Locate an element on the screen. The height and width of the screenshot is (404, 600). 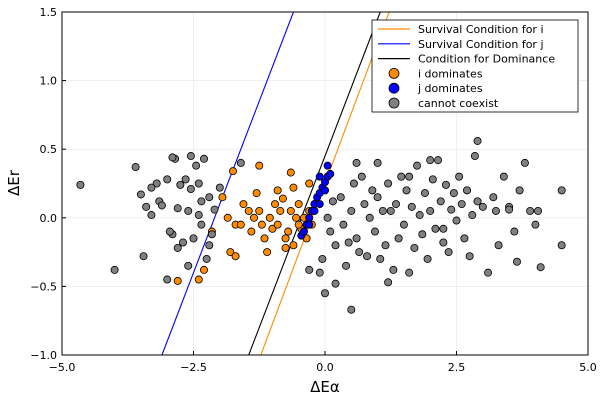
y-tick-label: 1.5 is located at coordinates (49, 12).